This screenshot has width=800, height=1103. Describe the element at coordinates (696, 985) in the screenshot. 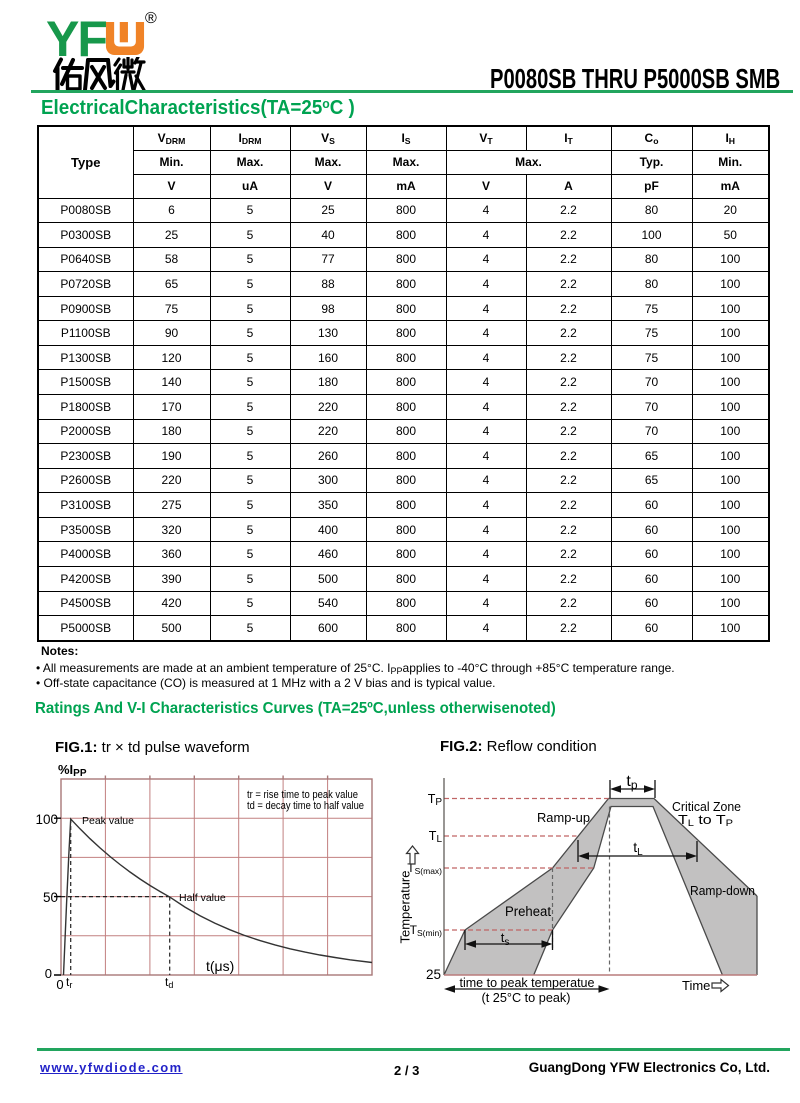

I see `svg-text: Time` at that location.